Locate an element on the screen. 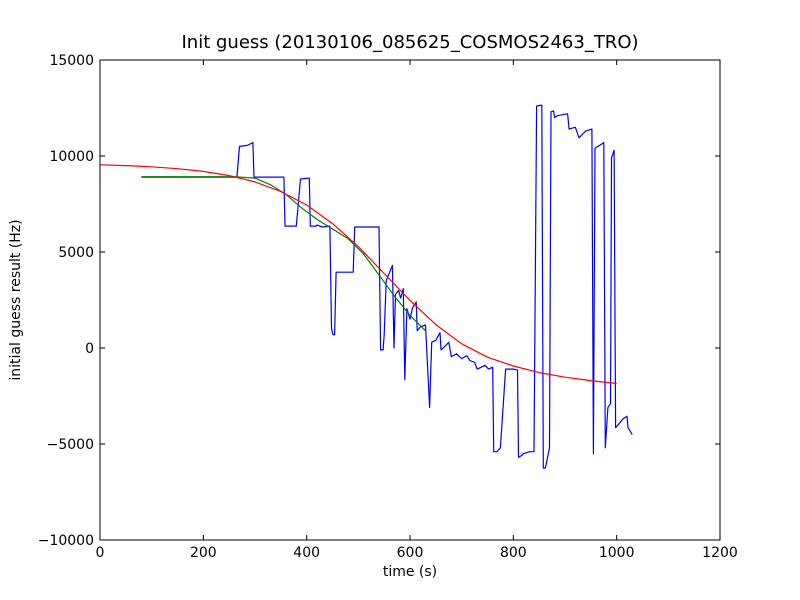 The height and width of the screenshot is (600, 800). y-tick-label: 15000 is located at coordinates (71, 61).